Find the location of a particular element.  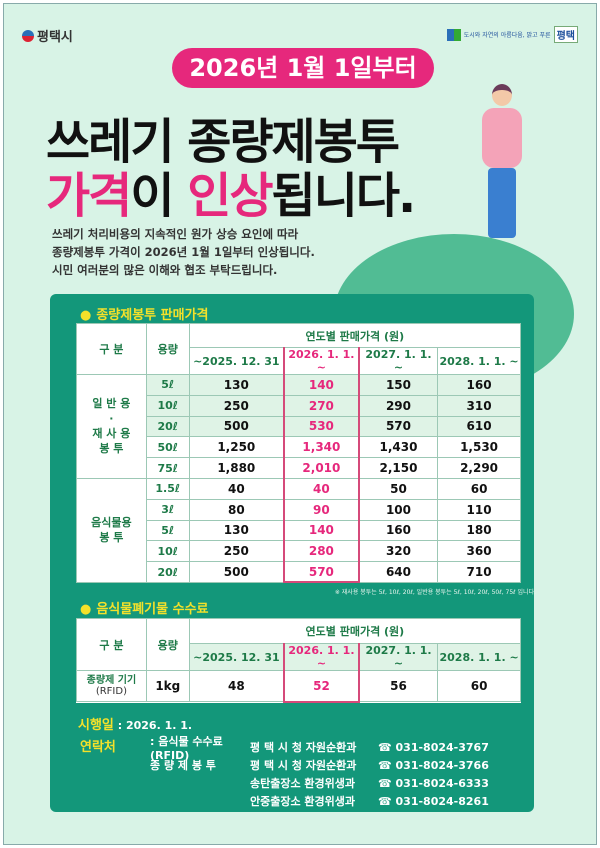

slogan-city: 평택 is located at coordinates (565, 34).